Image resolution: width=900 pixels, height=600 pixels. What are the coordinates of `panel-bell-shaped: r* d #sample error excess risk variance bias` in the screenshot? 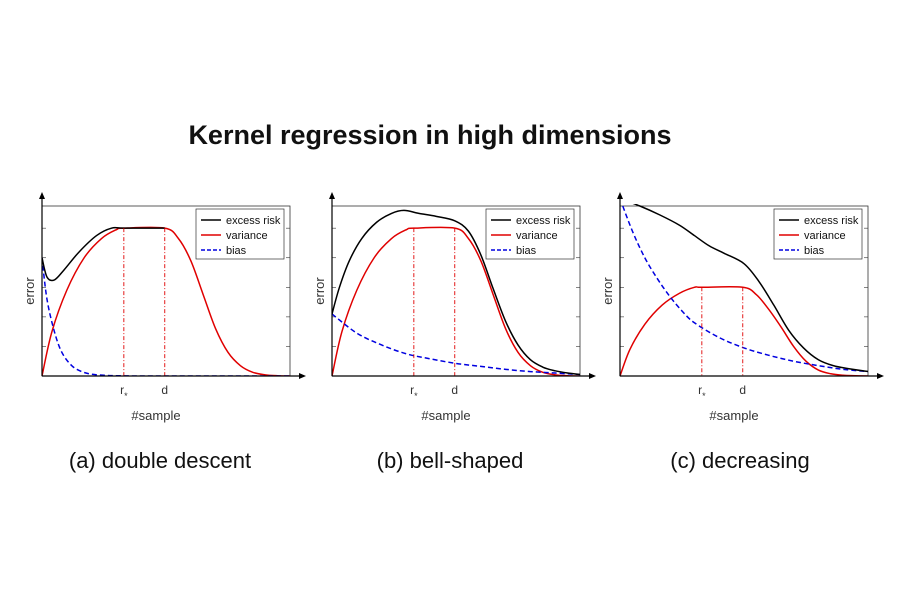 It's located at (454, 308).